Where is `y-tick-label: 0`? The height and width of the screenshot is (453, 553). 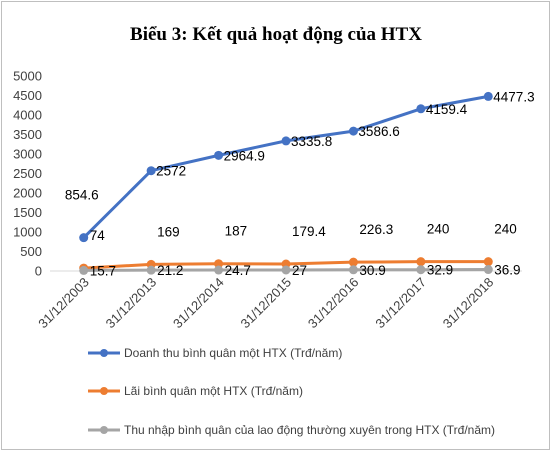 y-tick-label: 0 is located at coordinates (38, 271).